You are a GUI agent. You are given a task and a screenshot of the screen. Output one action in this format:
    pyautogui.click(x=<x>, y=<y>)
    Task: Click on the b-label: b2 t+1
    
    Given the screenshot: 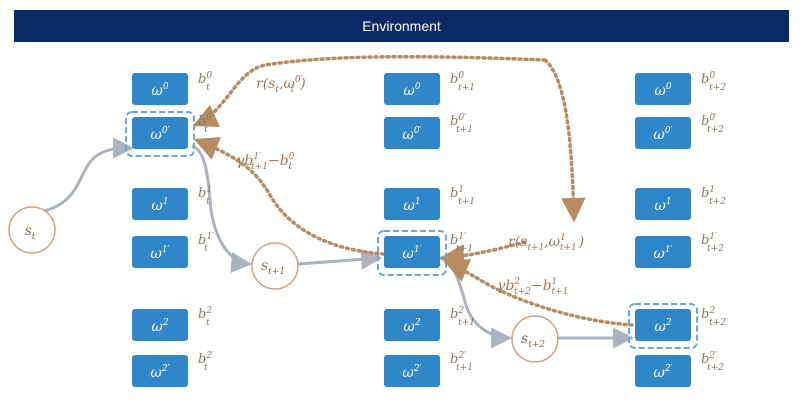 What is the action you would take?
    pyautogui.click(x=462, y=317)
    